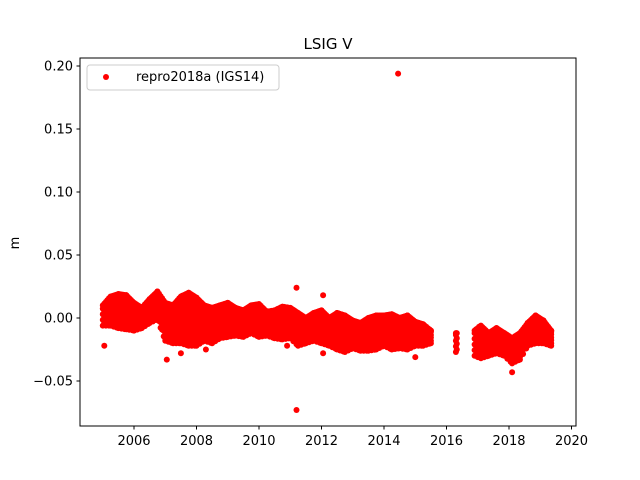  Describe the element at coordinates (446, 441) in the screenshot. I see `x-tick-label: 2016` at that location.